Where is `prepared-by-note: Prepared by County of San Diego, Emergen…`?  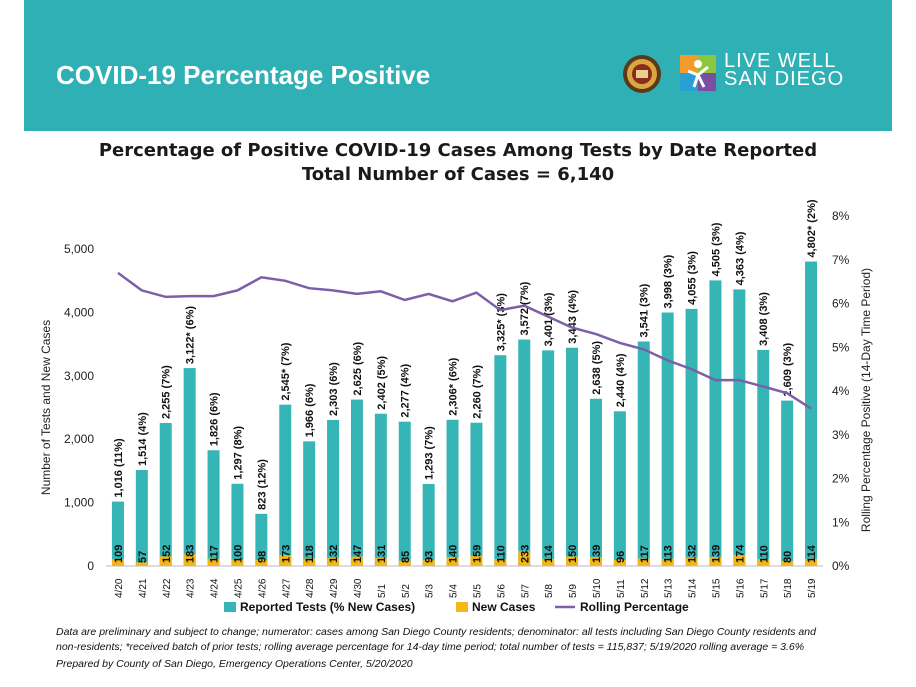
prepared-by-note: Prepared by County of San Diego, Emergen… is located at coordinates (234, 664).